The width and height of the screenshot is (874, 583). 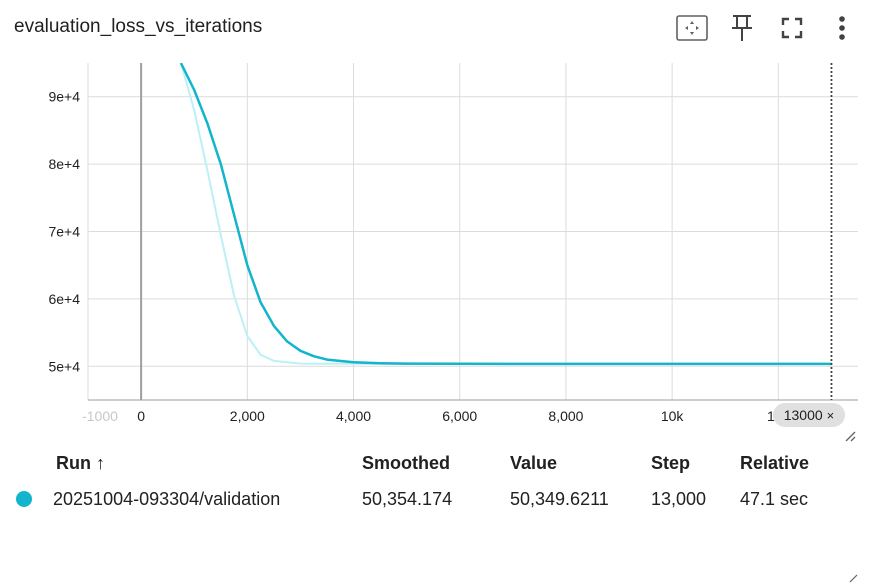 What do you see at coordinates (24, 499) in the screenshot?
I see `run-color-dot` at bounding box center [24, 499].